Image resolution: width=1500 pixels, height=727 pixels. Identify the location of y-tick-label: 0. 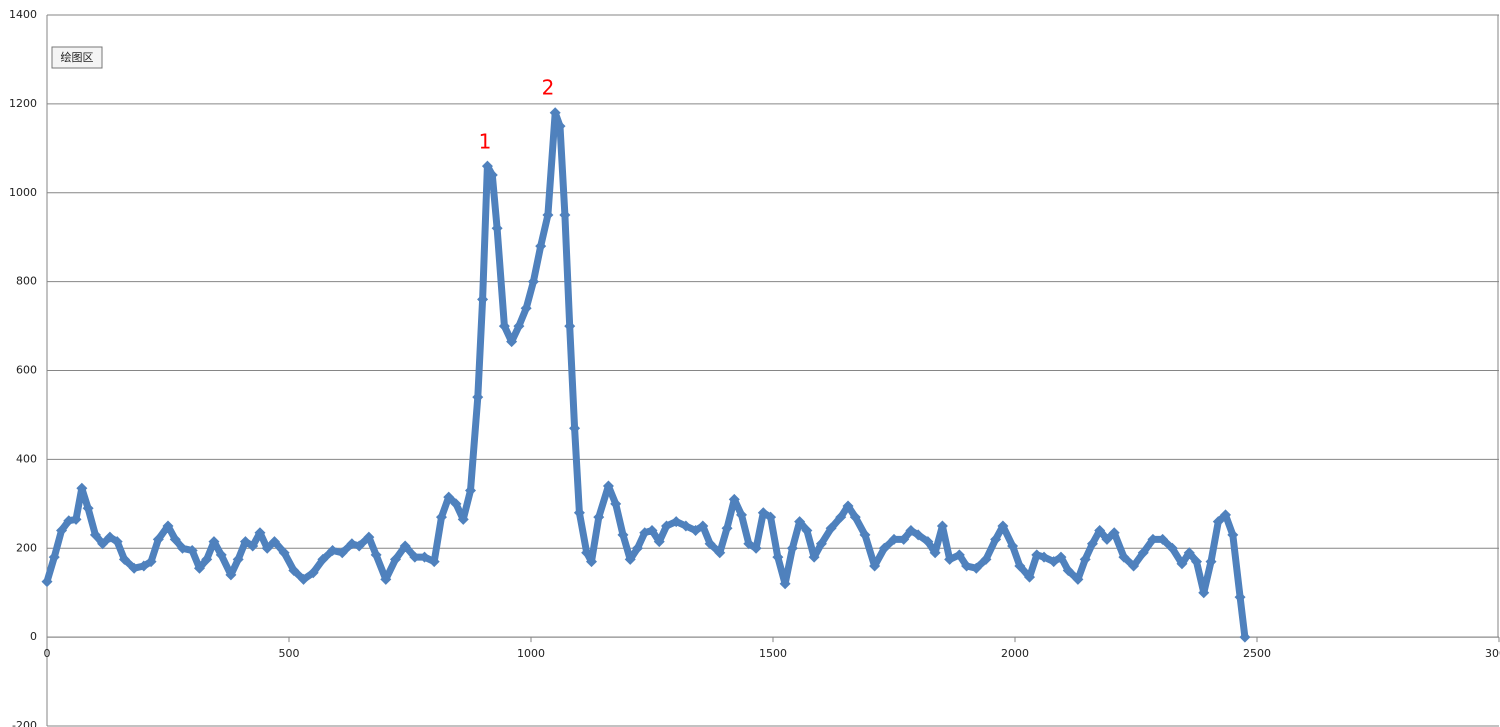
(33, 636).